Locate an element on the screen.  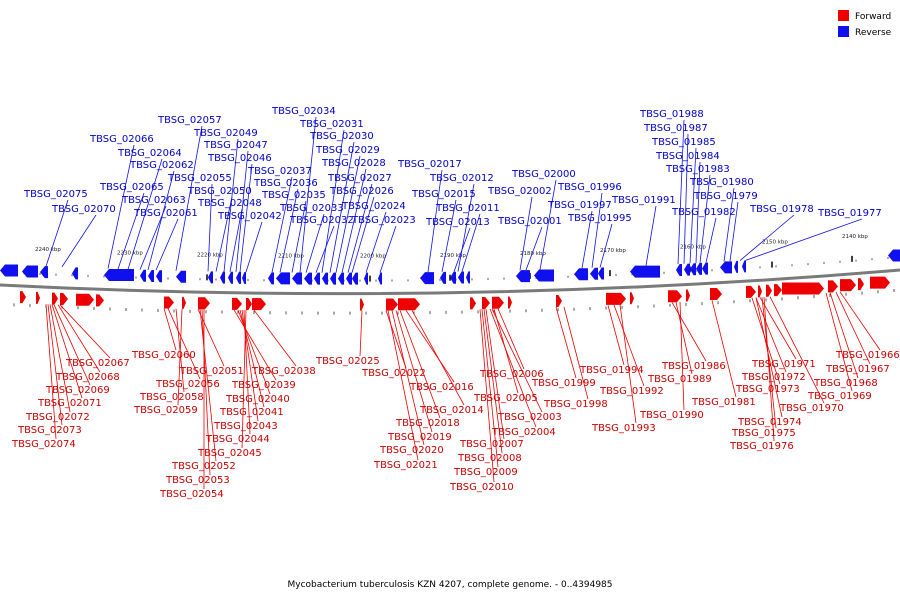
forward-gene-label: TBSG_02018 is located at coordinates (427, 423).